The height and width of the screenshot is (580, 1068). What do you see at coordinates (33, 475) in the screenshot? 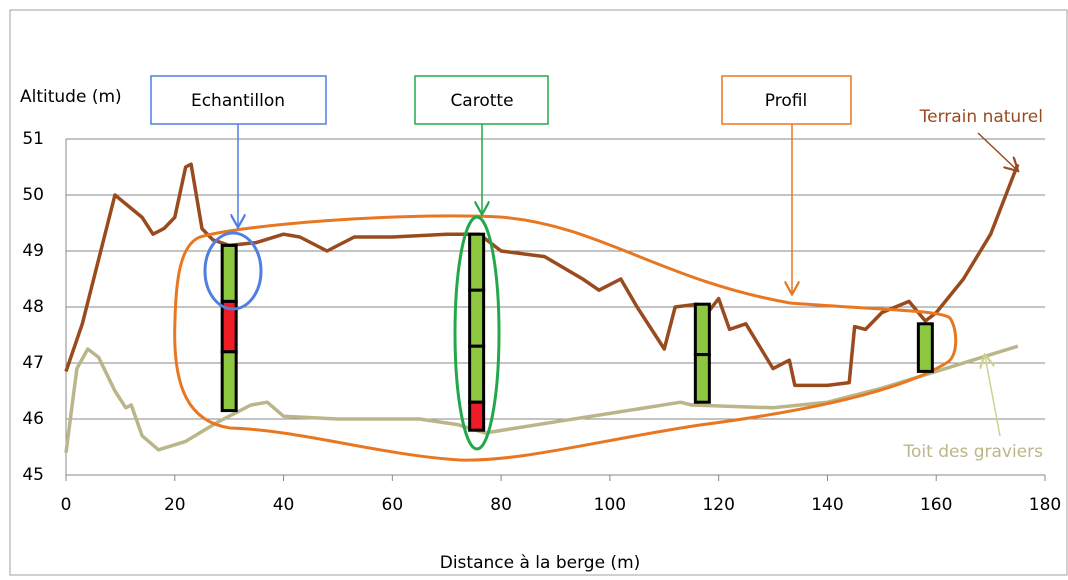
I see `y-tick-label: 45` at bounding box center [33, 475].